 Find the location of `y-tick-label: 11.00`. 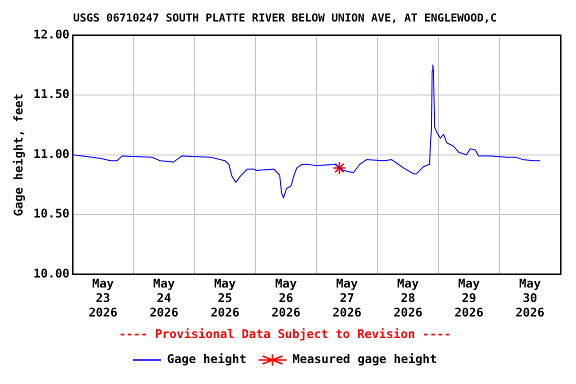

y-tick-label: 11.00 is located at coordinates (51, 153).